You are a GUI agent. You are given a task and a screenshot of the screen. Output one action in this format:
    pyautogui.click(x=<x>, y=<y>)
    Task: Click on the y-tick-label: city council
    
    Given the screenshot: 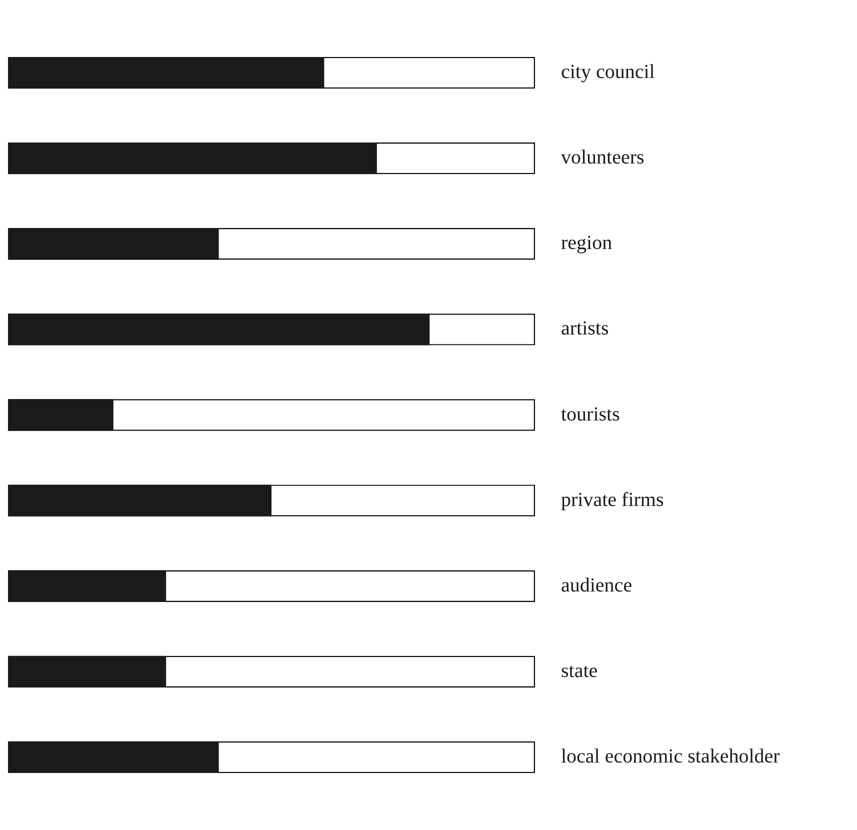 What is the action you would take?
    pyautogui.click(x=608, y=72)
    